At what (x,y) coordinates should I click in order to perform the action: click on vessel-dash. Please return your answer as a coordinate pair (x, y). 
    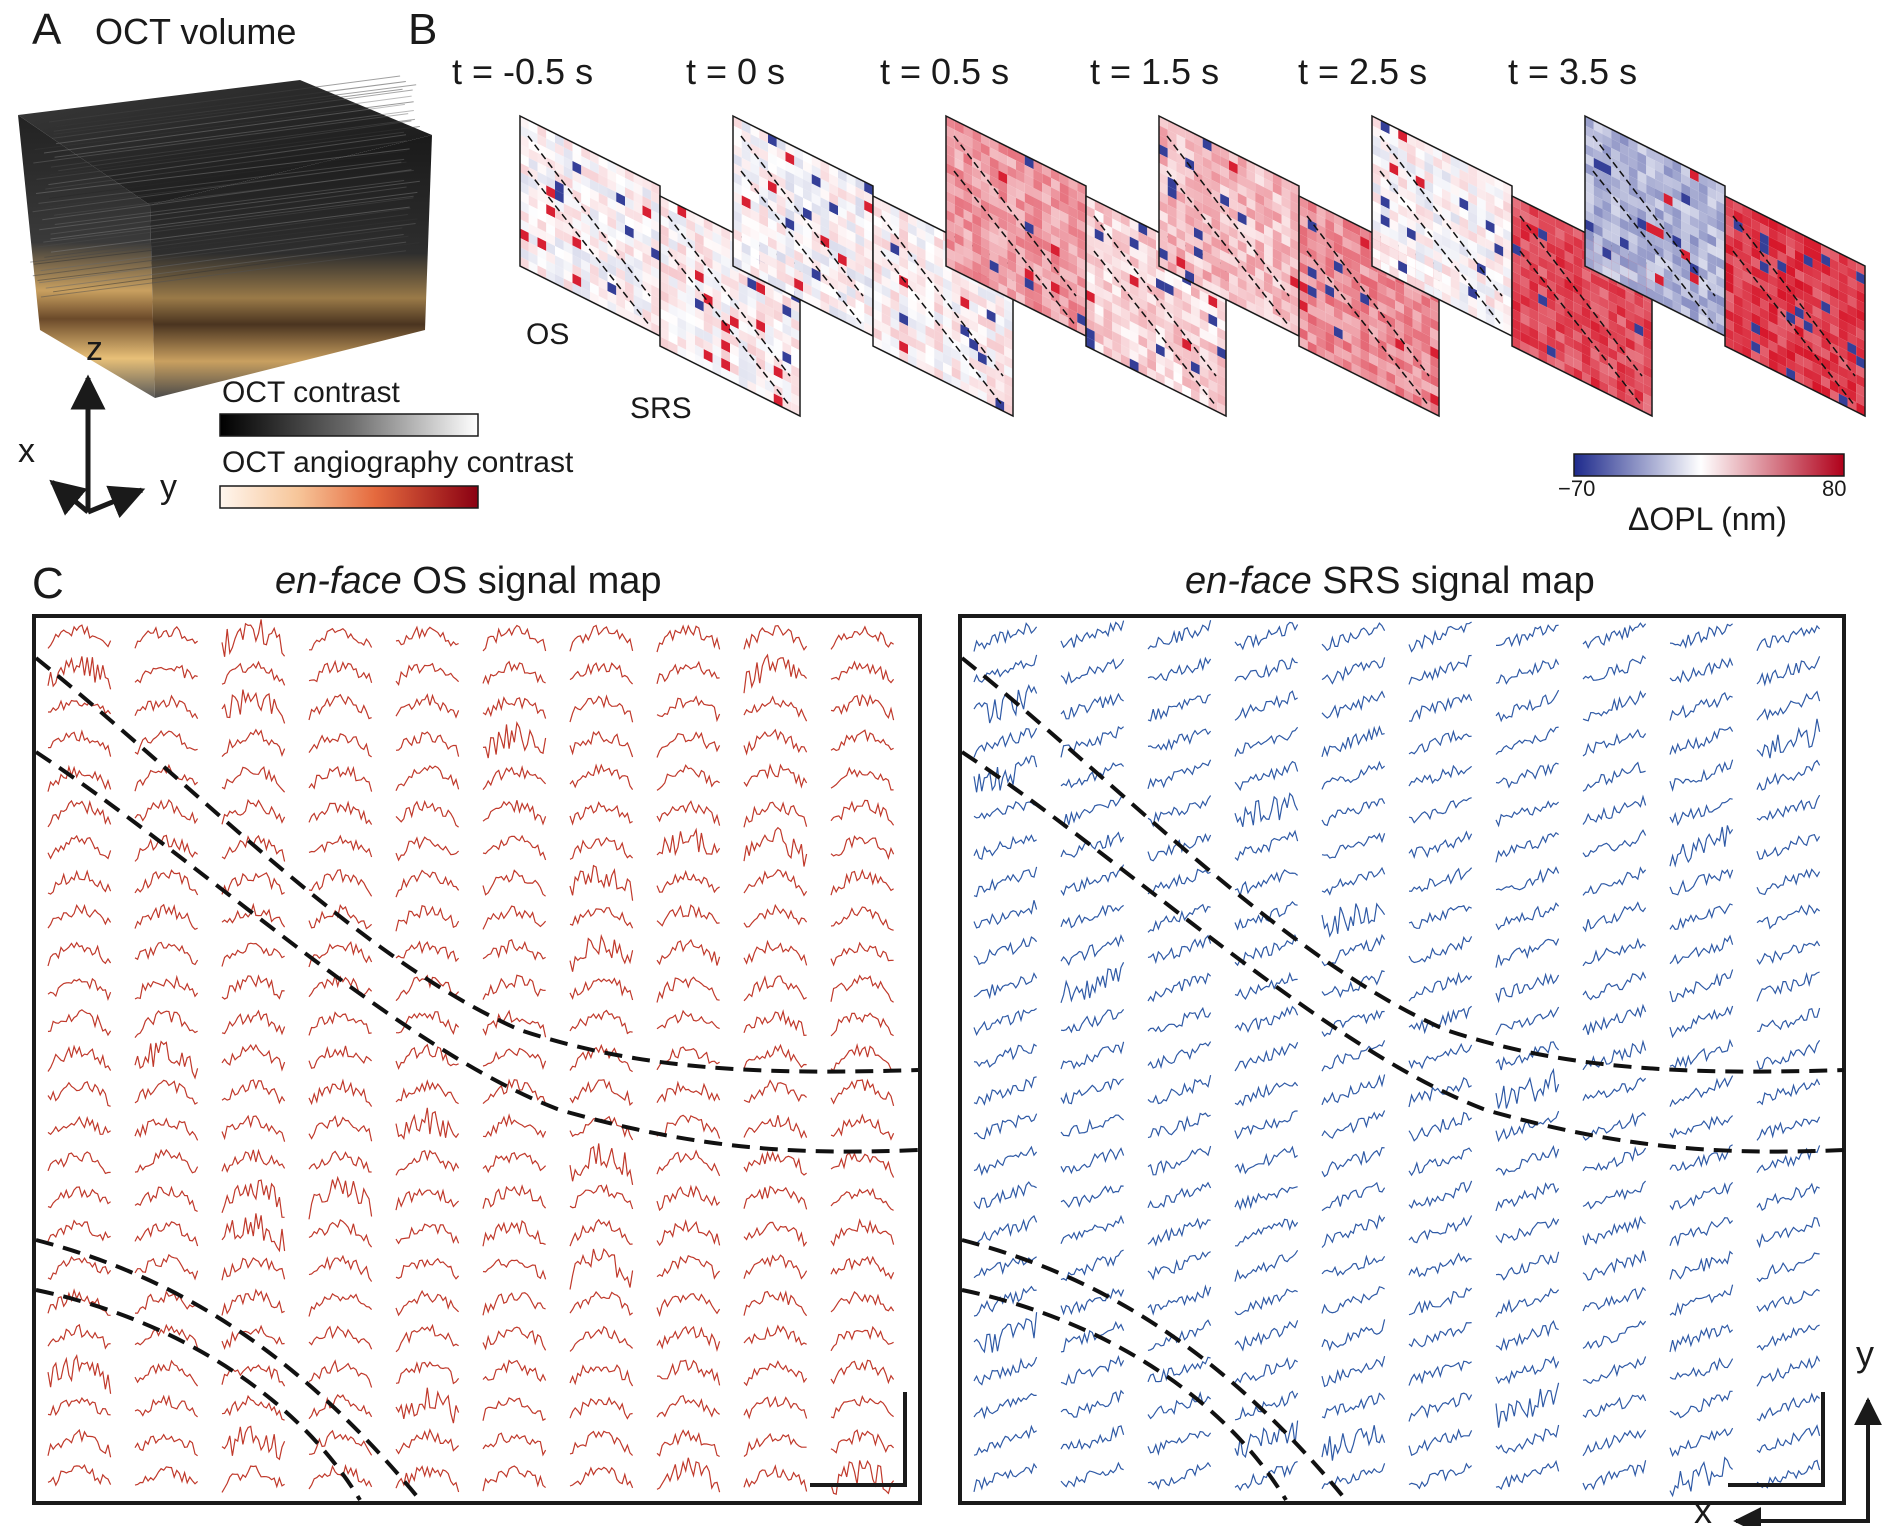
    Looking at the image, I should click on (1581, 296).